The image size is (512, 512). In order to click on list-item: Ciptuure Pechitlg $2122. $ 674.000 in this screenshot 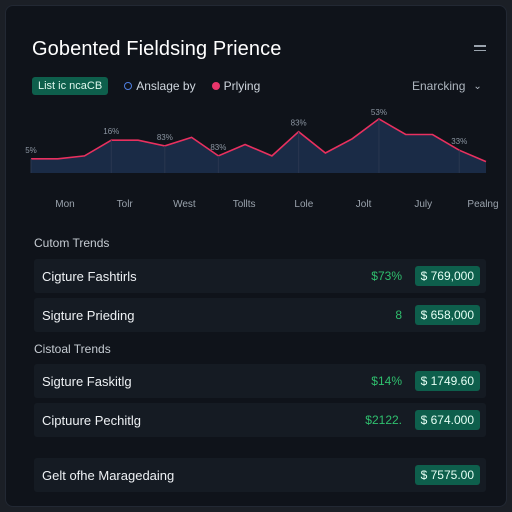, I will do `click(260, 420)`.